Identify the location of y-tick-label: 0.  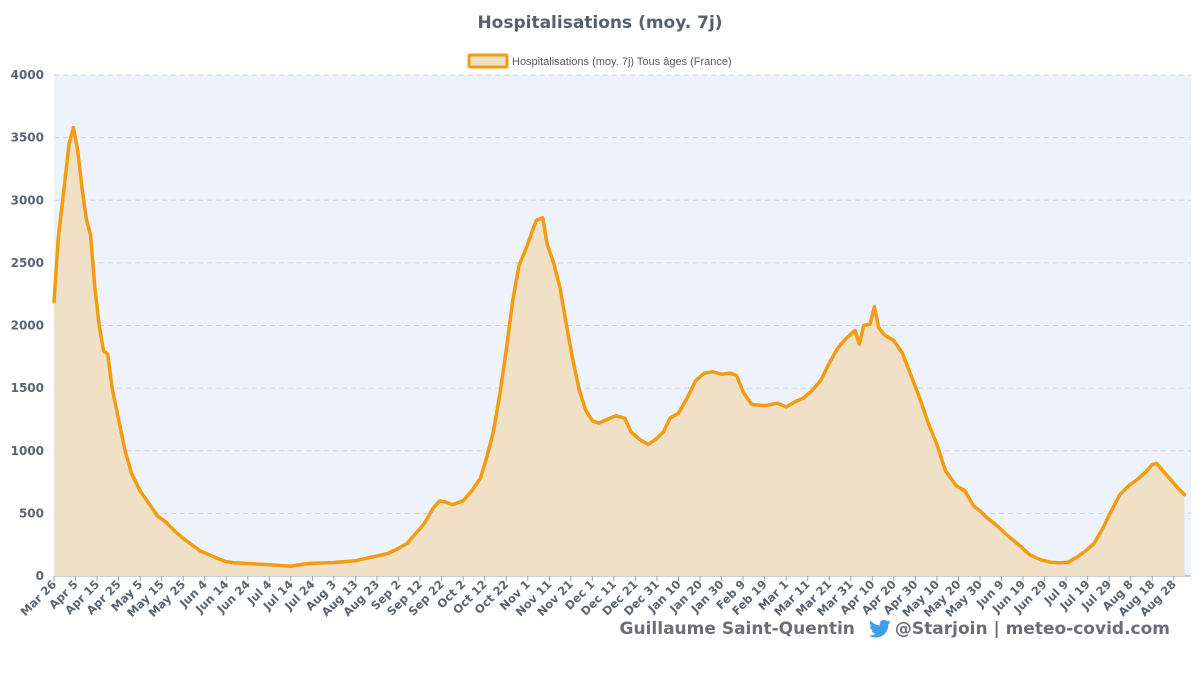
(40, 576).